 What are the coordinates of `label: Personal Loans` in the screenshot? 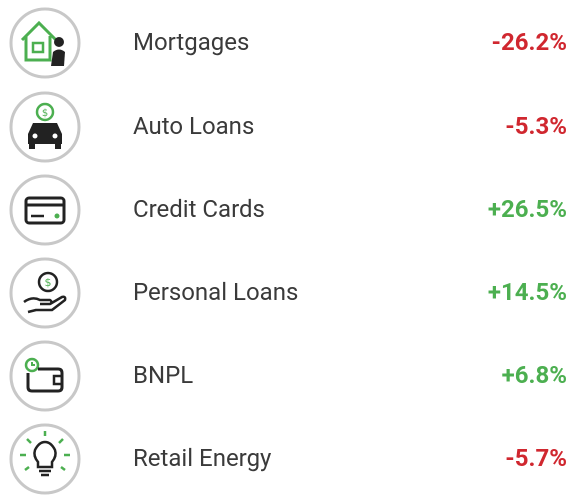 It's located at (216, 292).